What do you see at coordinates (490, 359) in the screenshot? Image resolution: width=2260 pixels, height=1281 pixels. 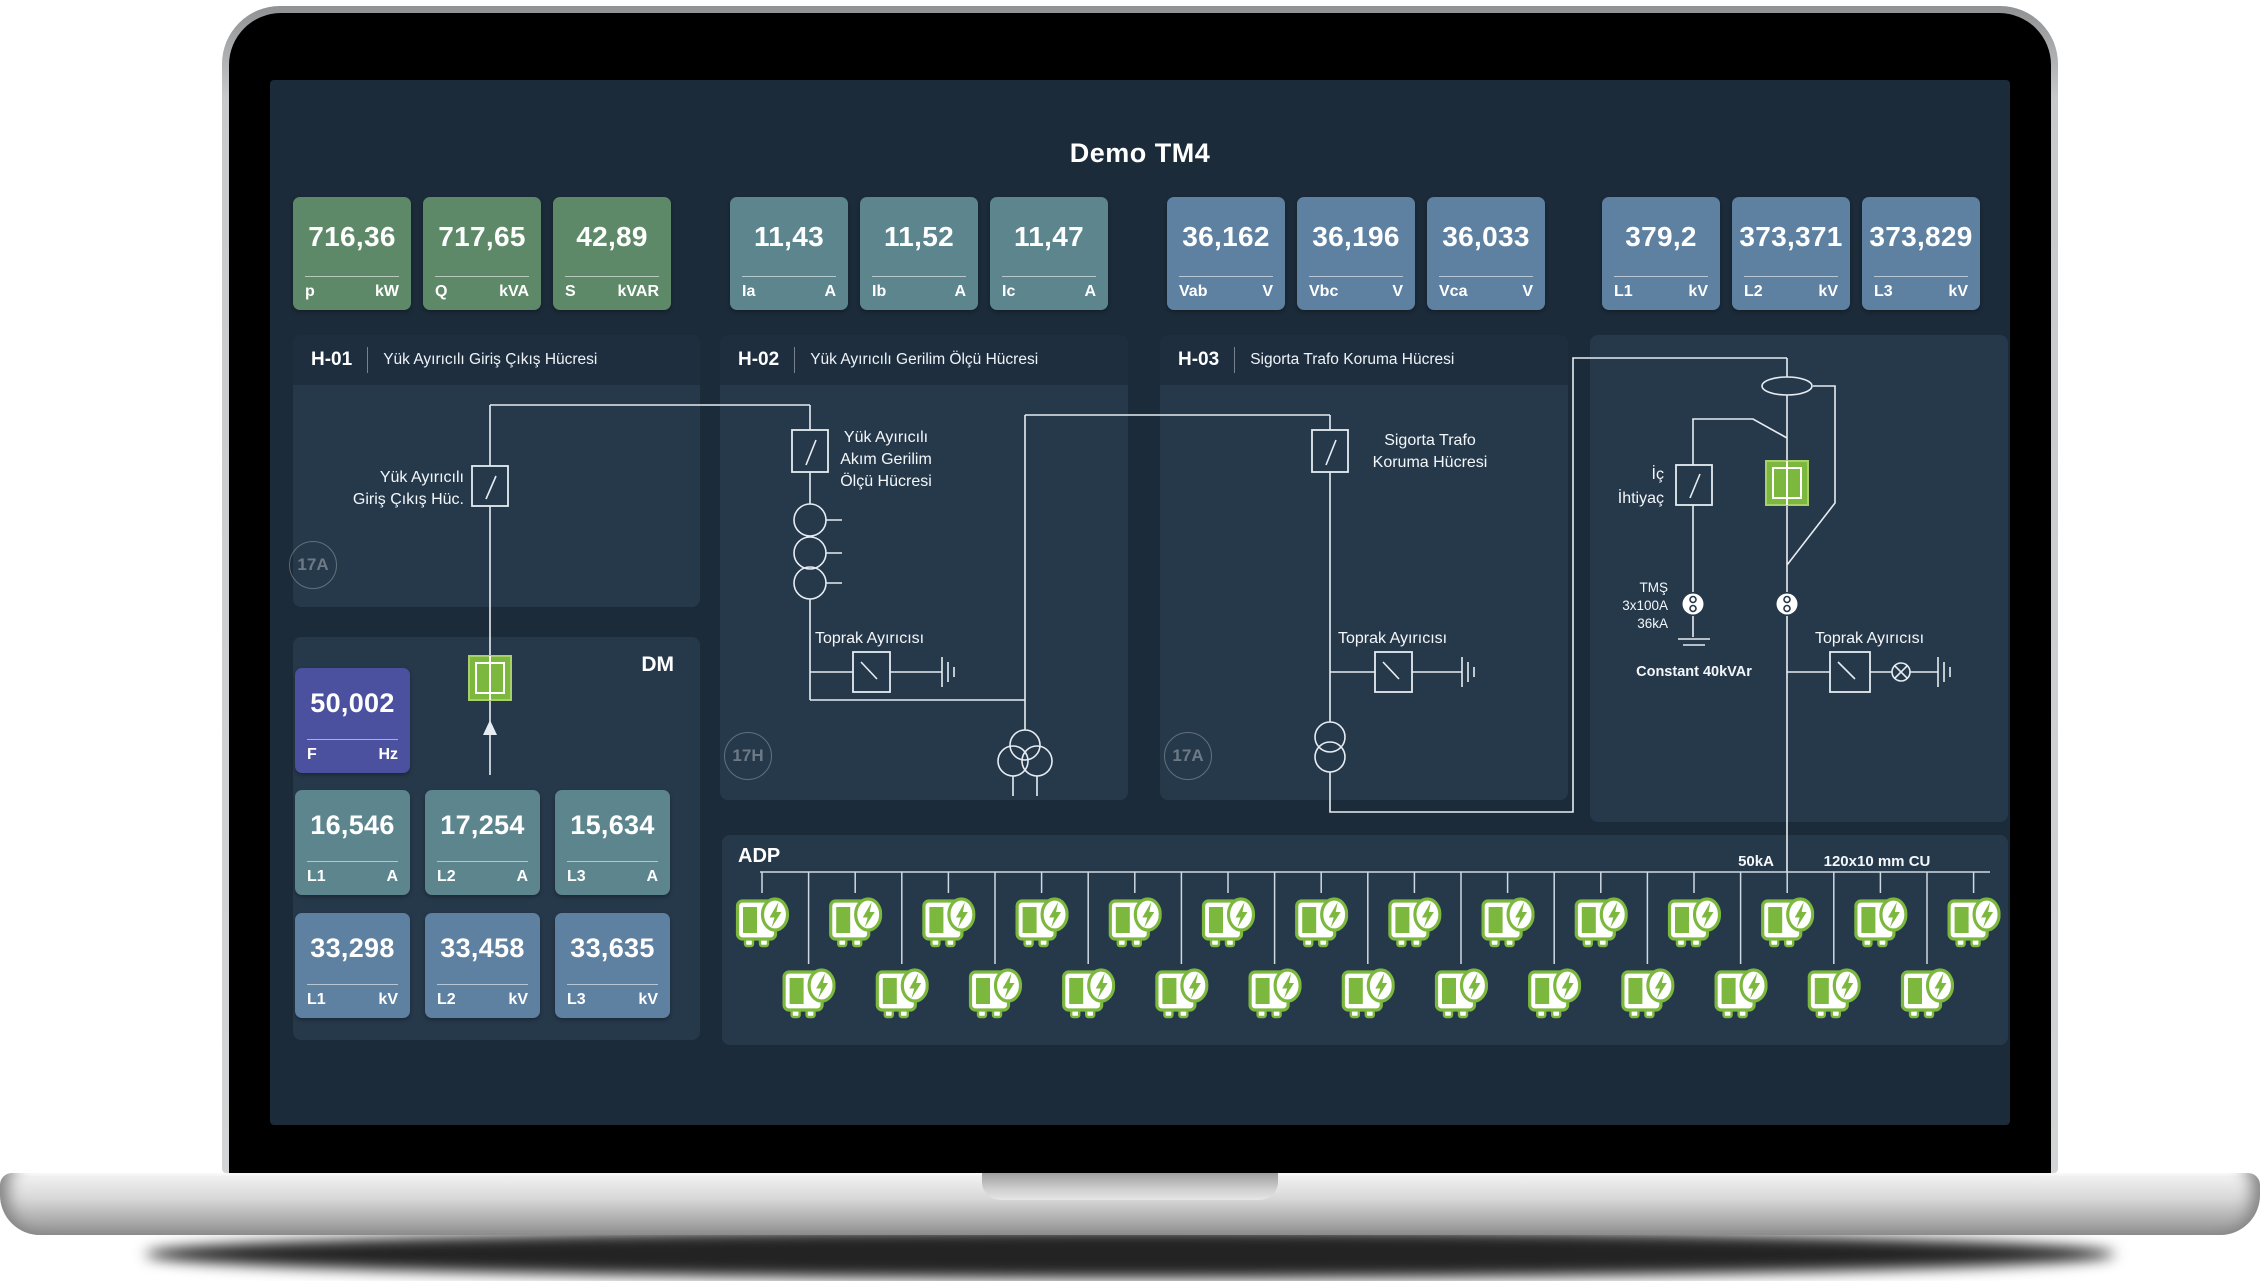 I see `cell-title: Yük Ayırıcılı Giriş Çıkış Hücresi` at bounding box center [490, 359].